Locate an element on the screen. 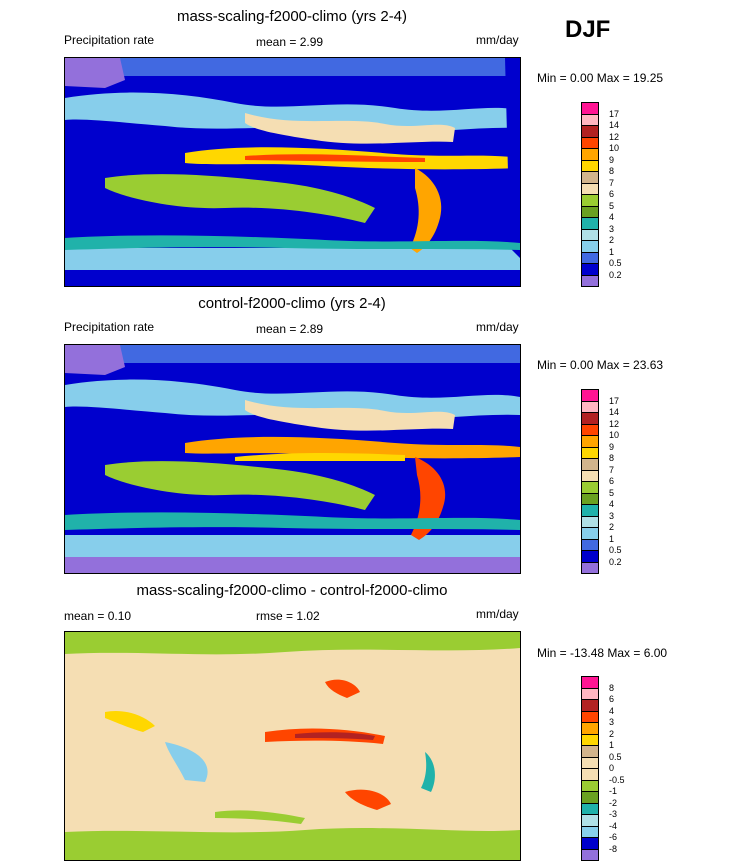 The height and width of the screenshot is (865, 732). colorbar-3-tick-label: 0.5 is located at coordinates (615, 756).